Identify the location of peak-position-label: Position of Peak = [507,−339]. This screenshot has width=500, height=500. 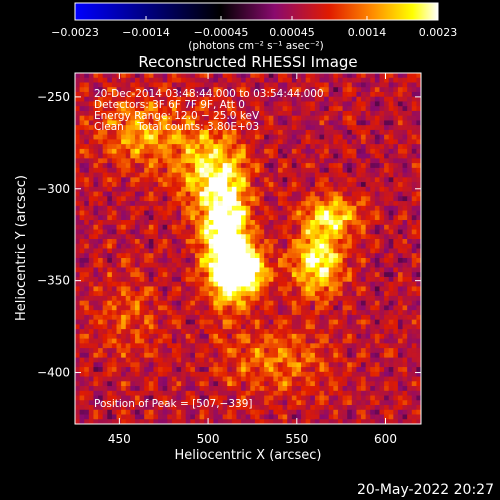
(173, 404).